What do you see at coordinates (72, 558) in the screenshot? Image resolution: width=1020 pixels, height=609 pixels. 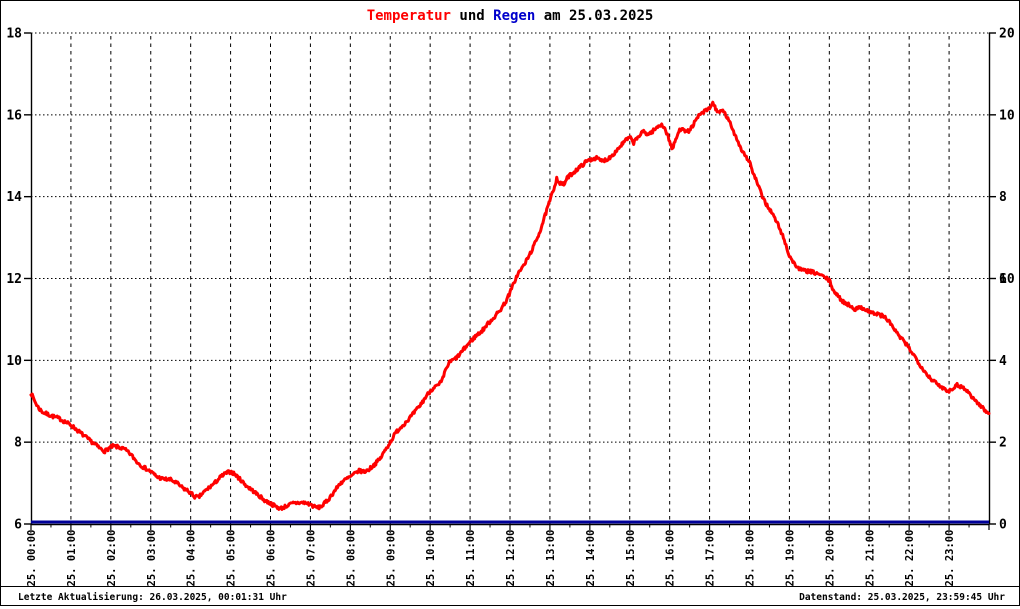 I see `x-tick-label: 25. 01:00` at bounding box center [72, 558].